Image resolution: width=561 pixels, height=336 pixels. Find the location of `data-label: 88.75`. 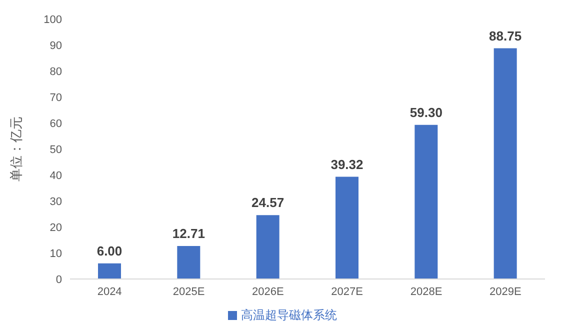

data-label: 88.75 is located at coordinates (505, 36).